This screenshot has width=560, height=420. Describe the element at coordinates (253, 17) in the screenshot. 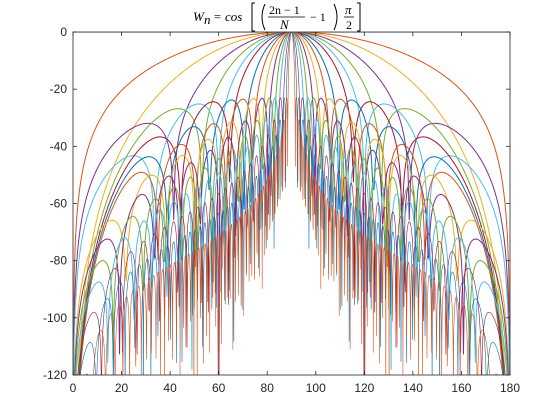

I see `title-left-bracket` at that location.